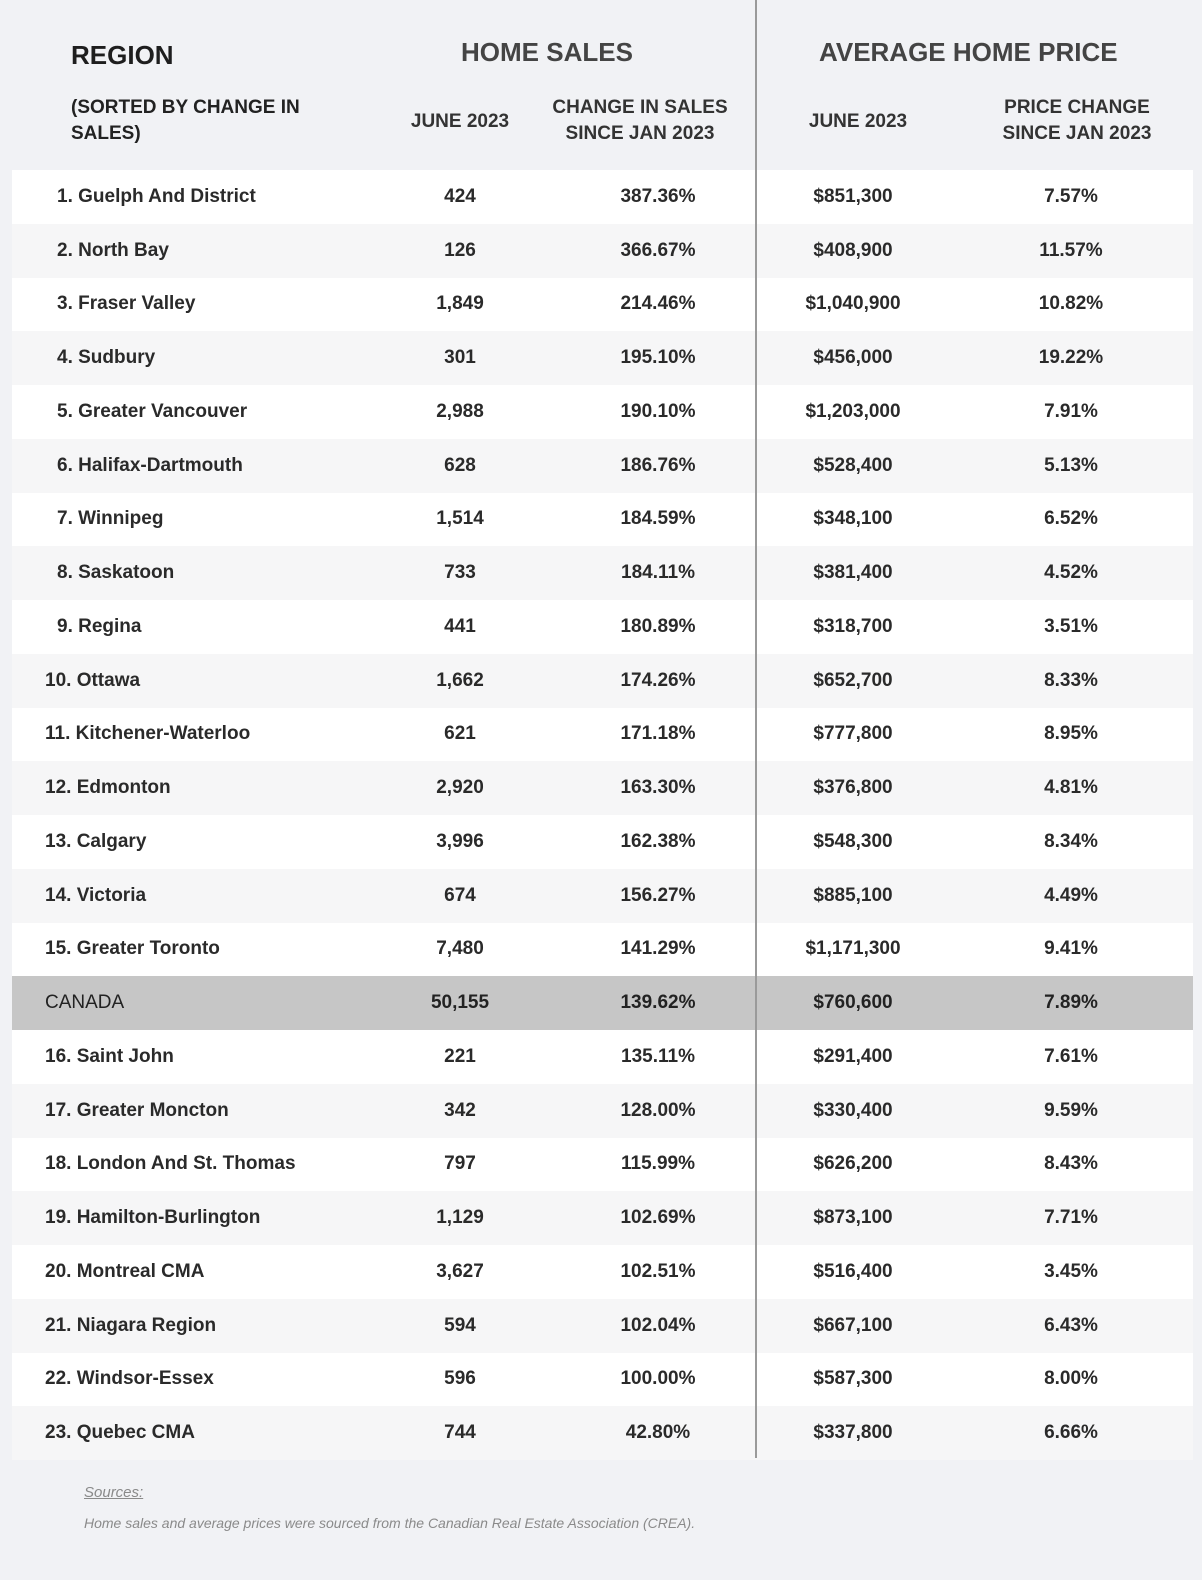  What do you see at coordinates (460, 1164) in the screenshot?
I see `sales-cell: 797` at bounding box center [460, 1164].